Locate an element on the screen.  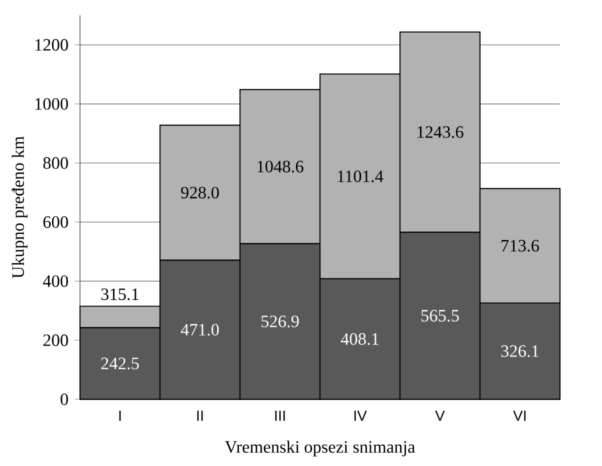
x-tick-label: V is located at coordinates (440, 415).